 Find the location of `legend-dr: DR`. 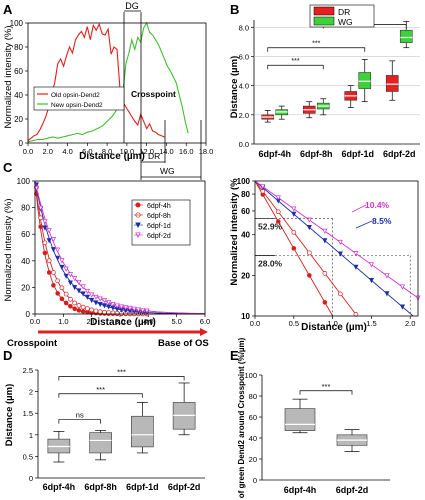

legend-dr: DR is located at coordinates (344, 12).